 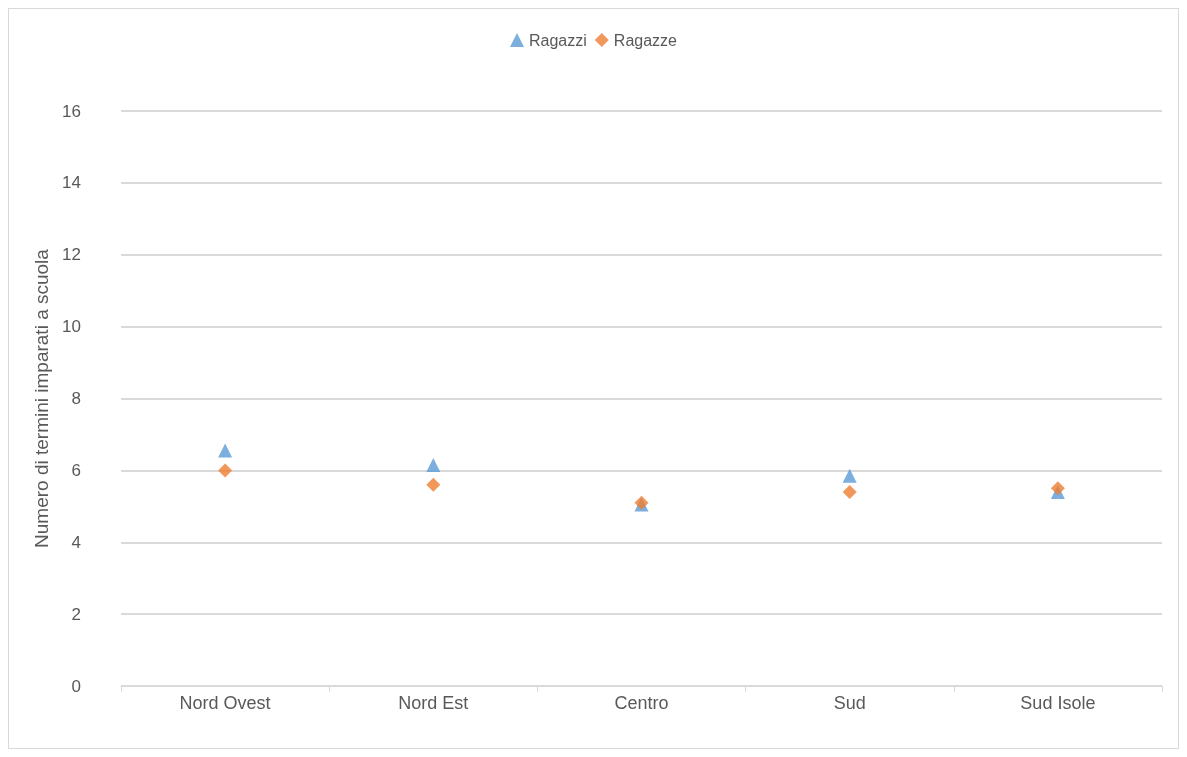 I want to click on y-tick-label: 2, so click(x=76, y=614).